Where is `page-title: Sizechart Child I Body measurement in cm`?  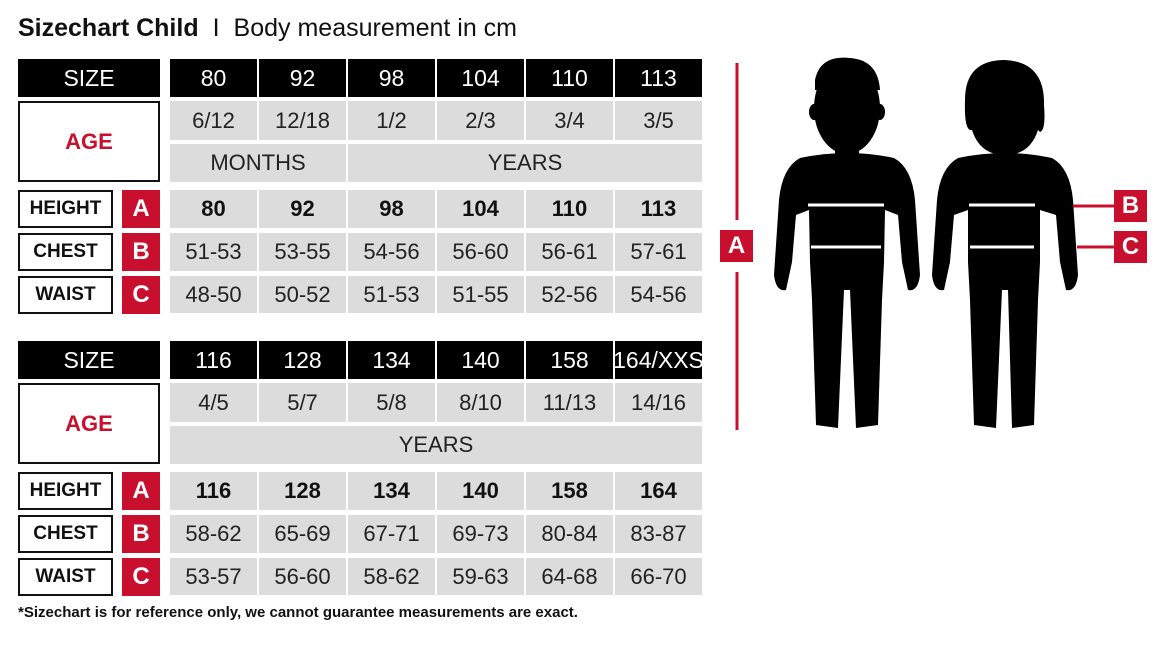
page-title: Sizechart Child I Body measurement in cm is located at coordinates (267, 28).